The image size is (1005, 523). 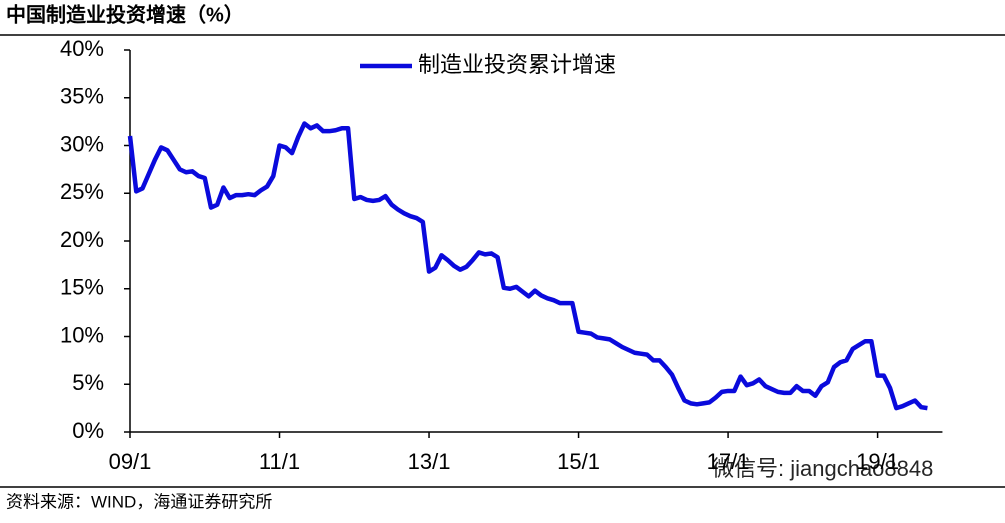 I want to click on y-tick-label: 15%, so click(x=82, y=287).